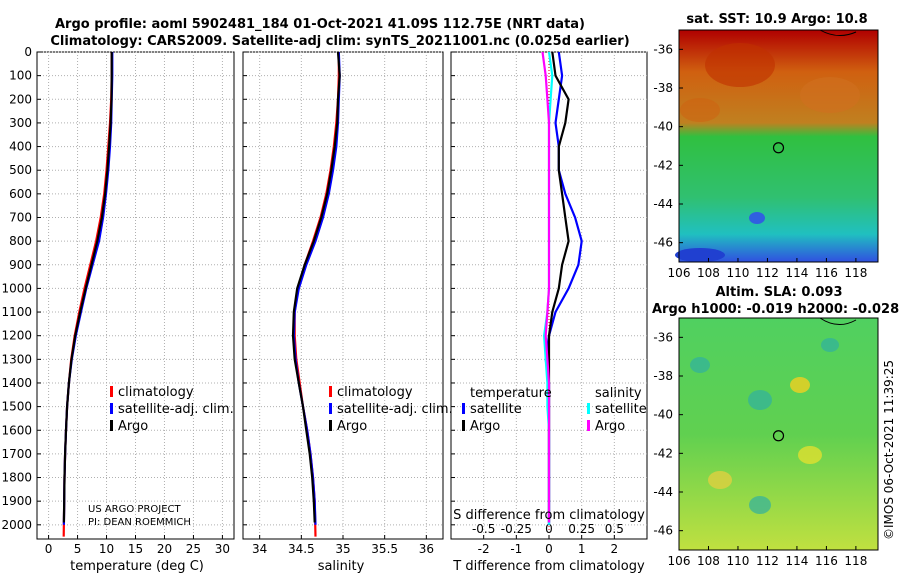  Describe the element at coordinates (796, 561) in the screenshot. I see `x-tick-label: 114` at that location.